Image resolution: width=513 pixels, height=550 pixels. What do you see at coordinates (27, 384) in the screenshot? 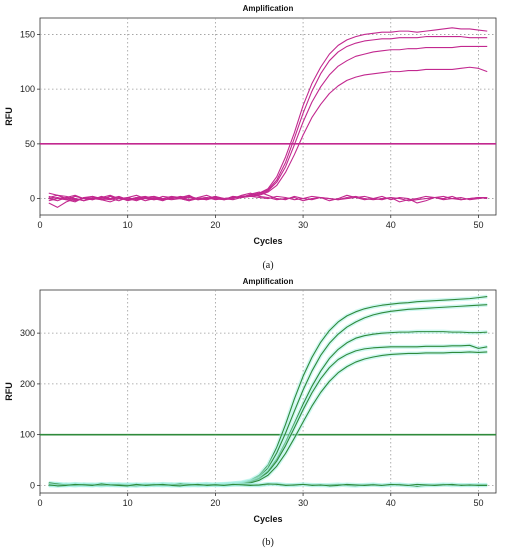
I see `y-tick-label: 200` at bounding box center [27, 384].